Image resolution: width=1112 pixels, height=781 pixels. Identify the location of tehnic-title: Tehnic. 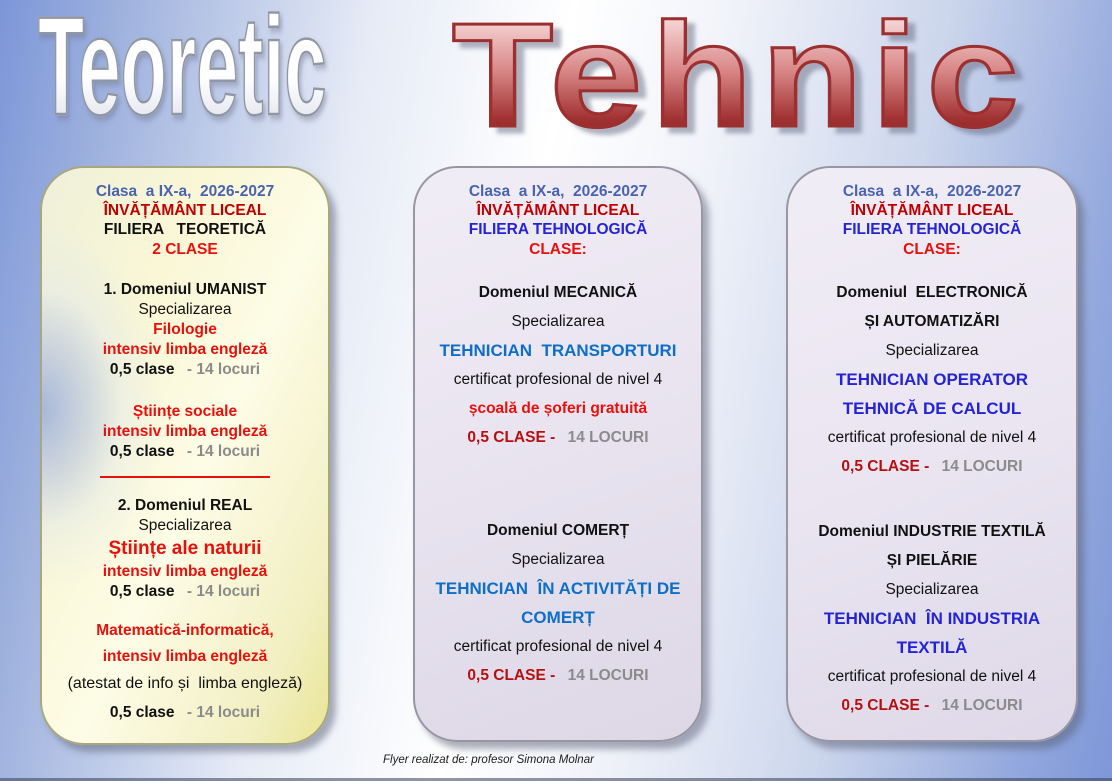
(739, 79).